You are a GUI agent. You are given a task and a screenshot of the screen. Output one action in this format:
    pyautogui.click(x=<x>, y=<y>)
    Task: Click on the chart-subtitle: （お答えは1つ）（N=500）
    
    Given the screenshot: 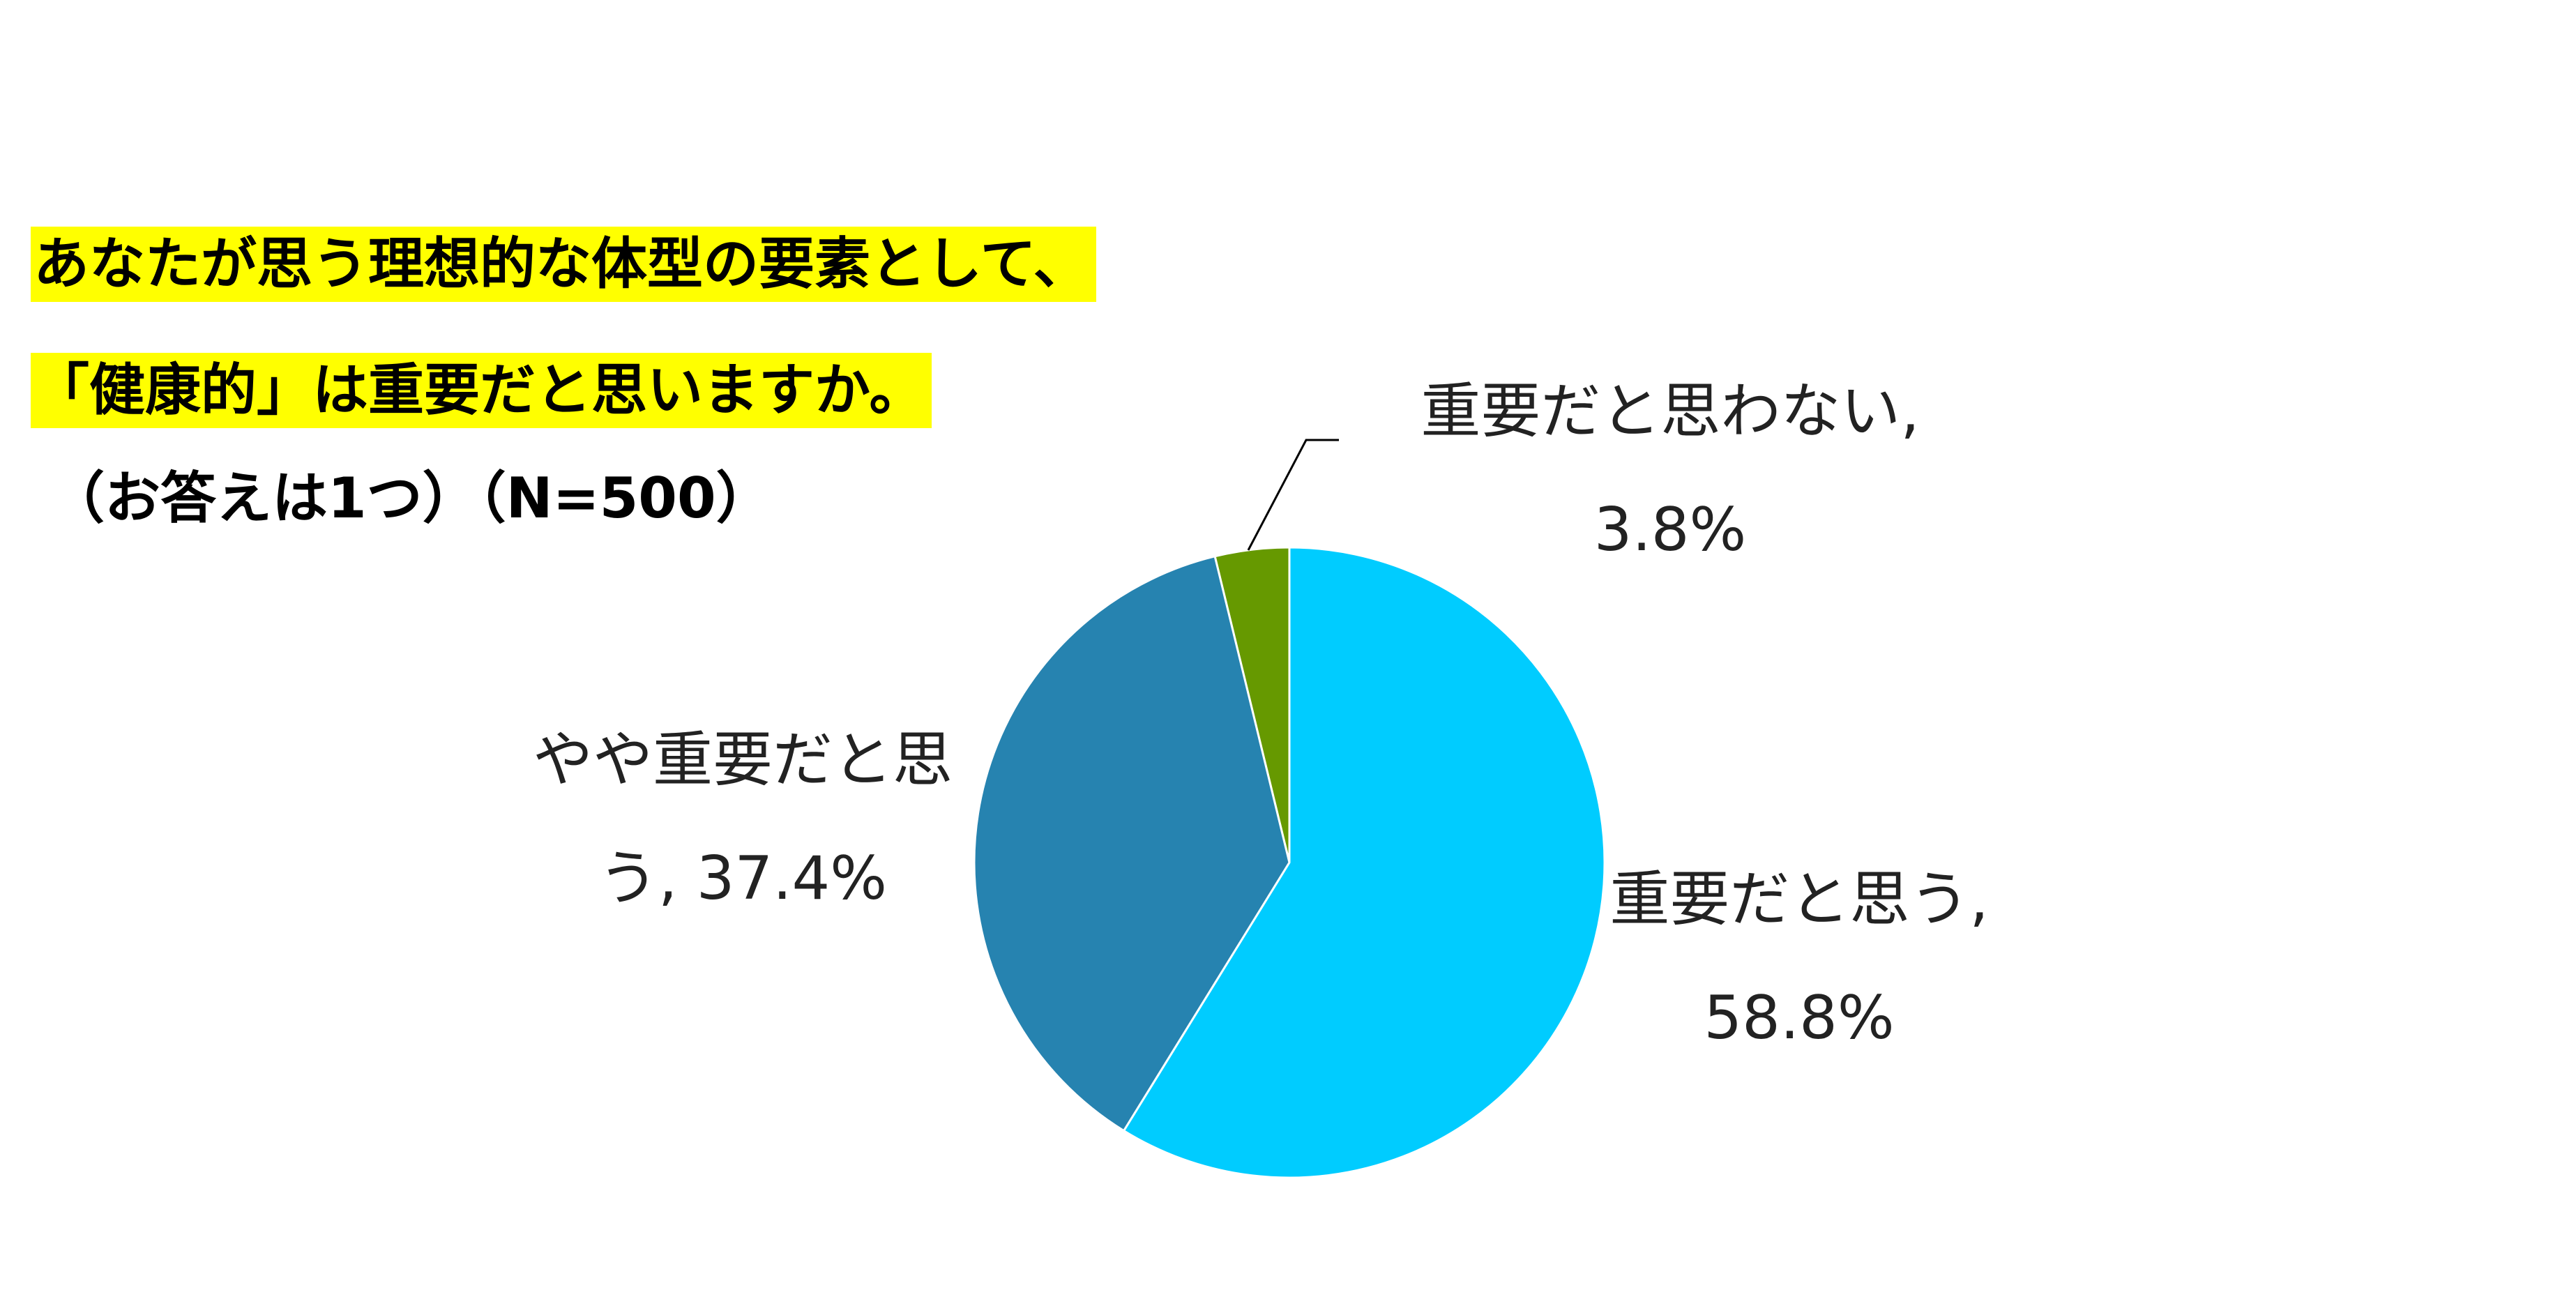 What is the action you would take?
    pyautogui.click(x=410, y=498)
    